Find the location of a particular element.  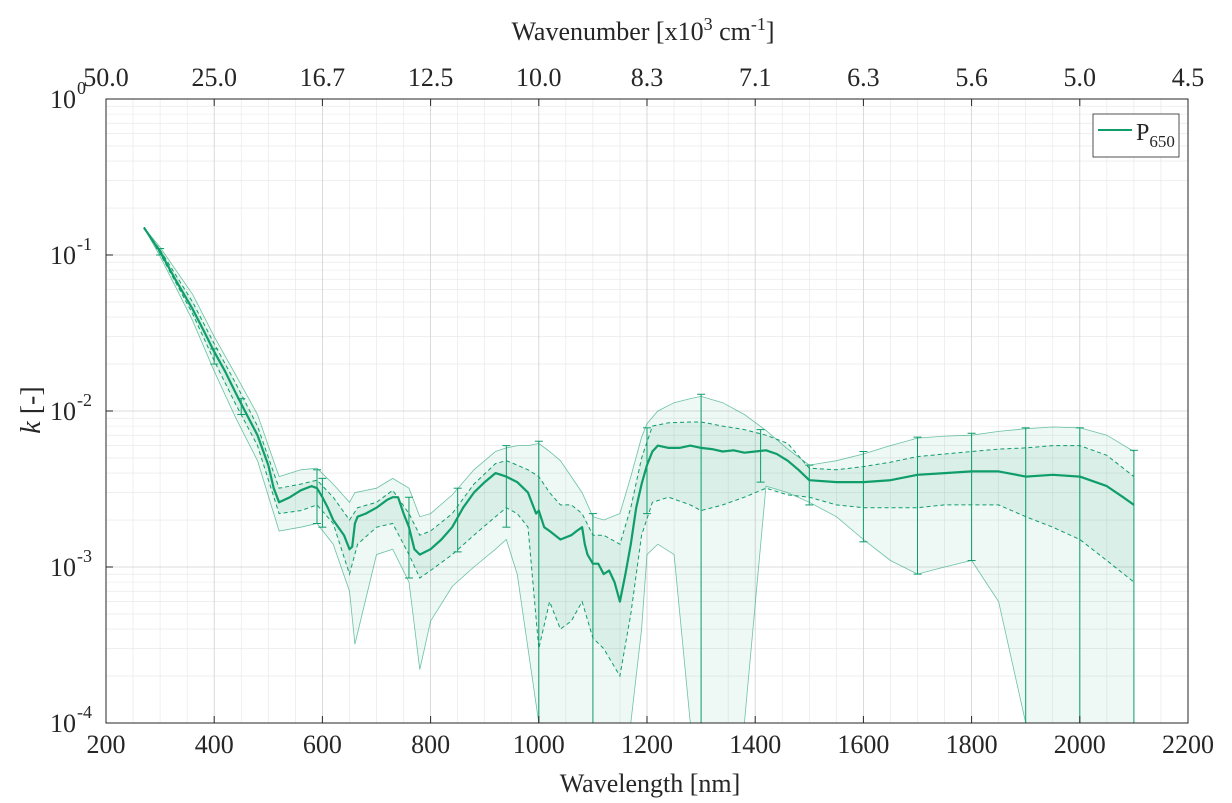

top-tick-label: 8.3 is located at coordinates (647, 77).